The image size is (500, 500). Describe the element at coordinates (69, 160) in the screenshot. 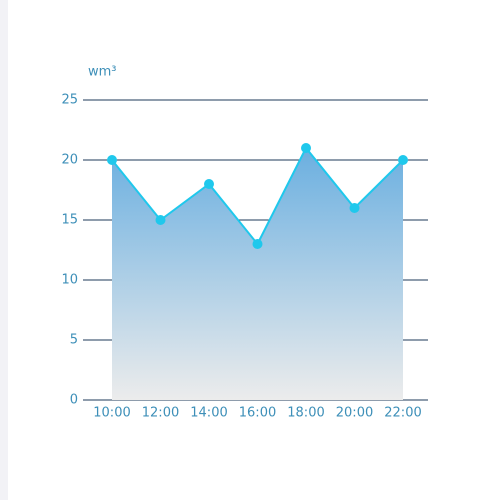

I see `y-tick-label: 20` at that location.